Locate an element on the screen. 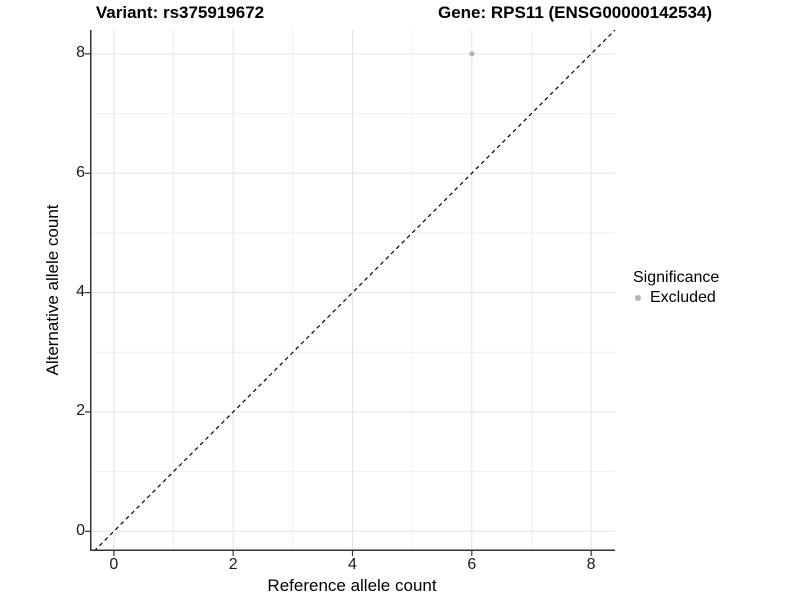 This screenshot has height=600, width=800. legend-item-label: Excluded is located at coordinates (683, 297).